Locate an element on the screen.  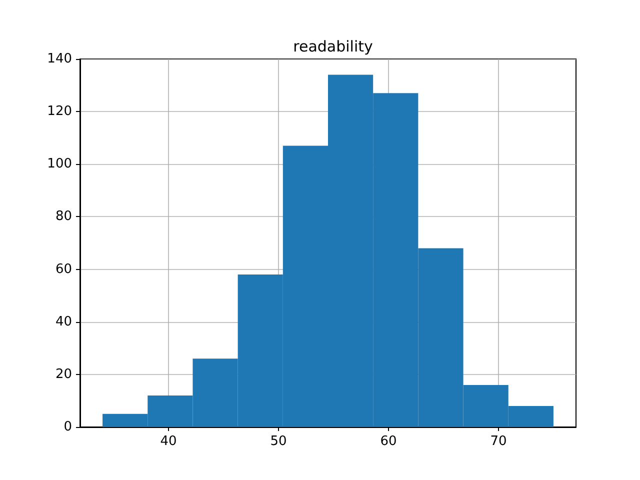
y-tick-label: 100 is located at coordinates (59, 164).